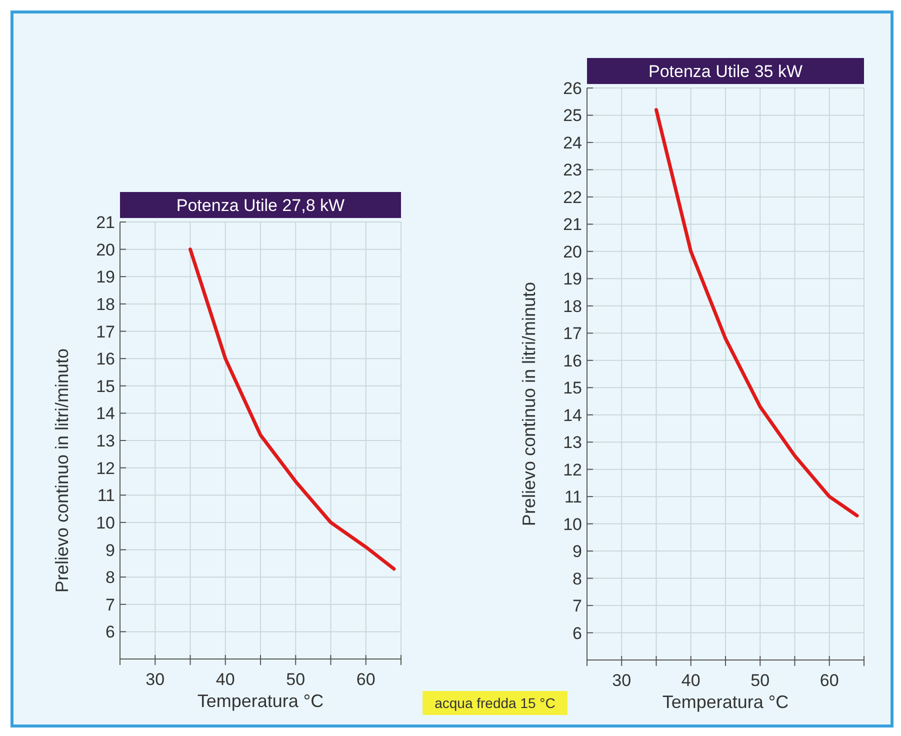  I want to click on y-tick-label: 23, so click(572, 170).